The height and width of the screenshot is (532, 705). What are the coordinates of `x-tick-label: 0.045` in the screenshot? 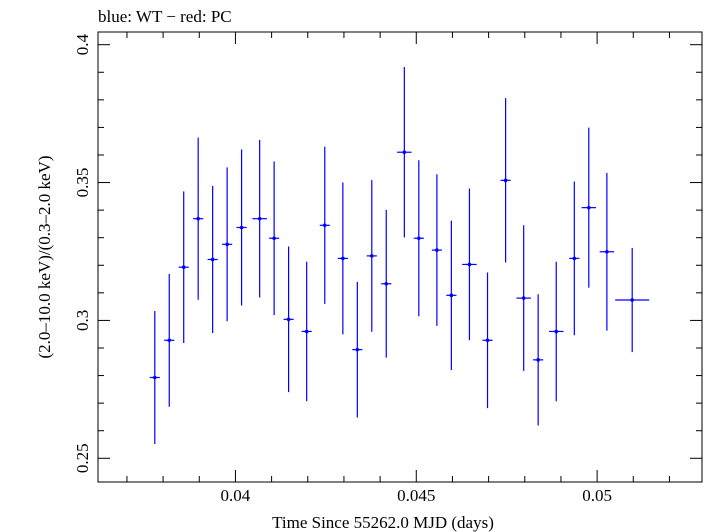 It's located at (416, 495).